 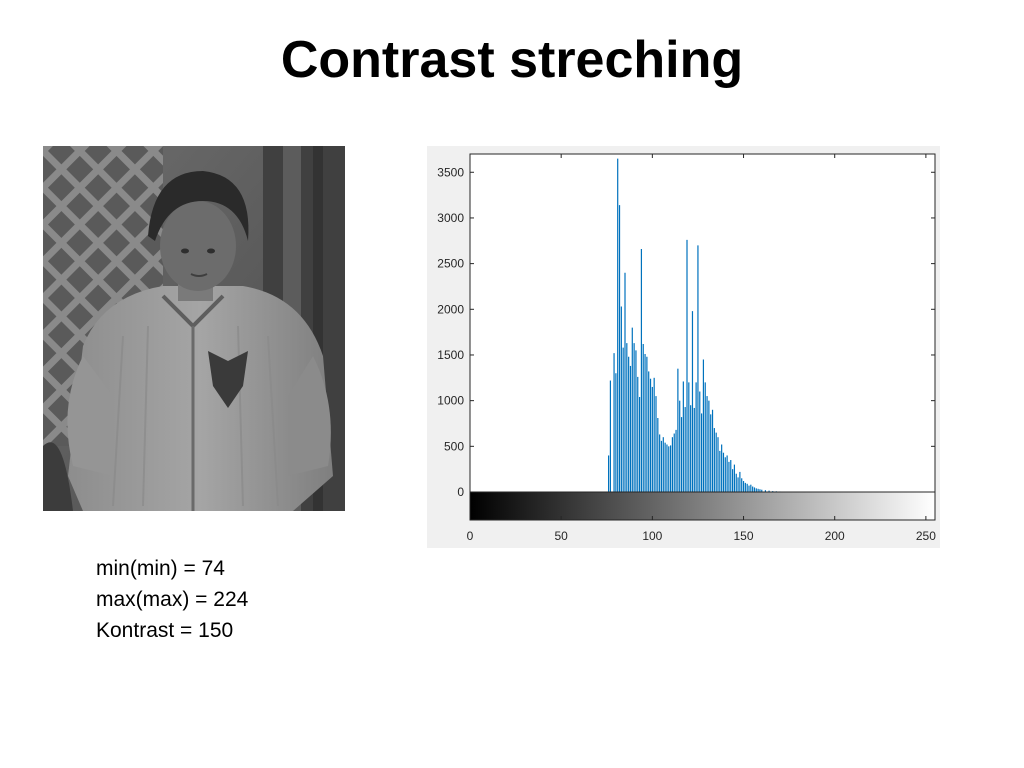 What do you see at coordinates (460, 492) in the screenshot?
I see `y-tick-label: 0` at bounding box center [460, 492].